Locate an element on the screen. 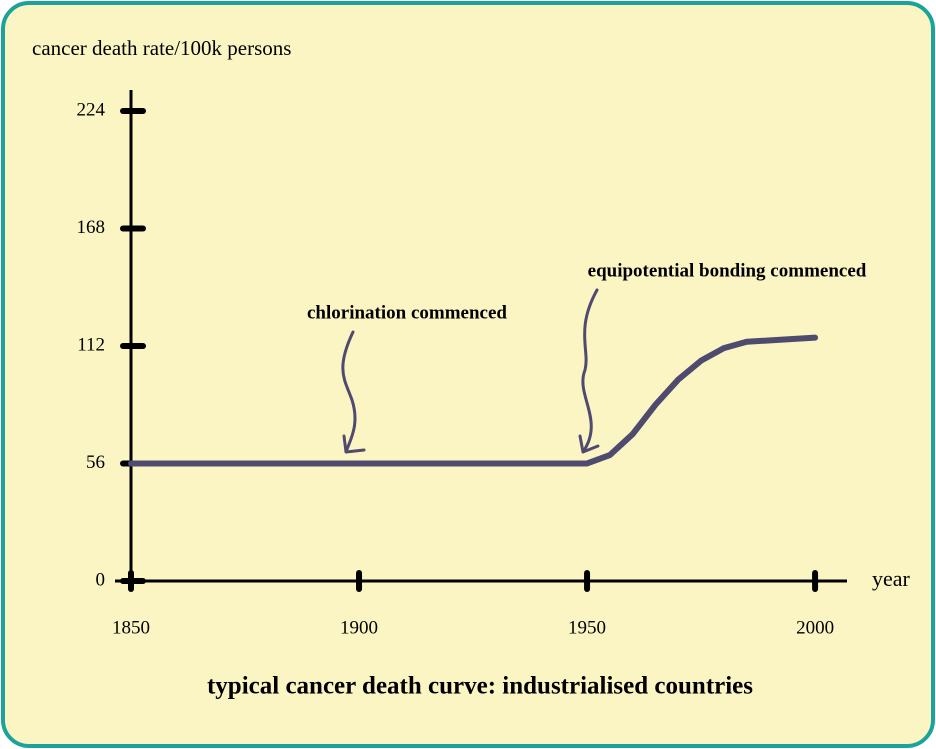 The height and width of the screenshot is (749, 936). data-line is located at coordinates (473, 400).